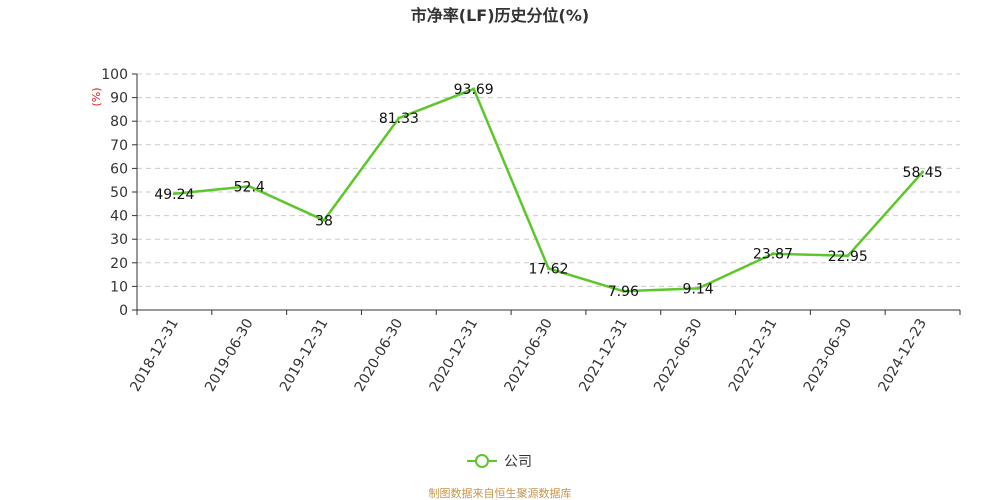 Image resolution: width=1000 pixels, height=500 pixels. I want to click on x-tick-label: 2020-06-30, so click(379, 355).